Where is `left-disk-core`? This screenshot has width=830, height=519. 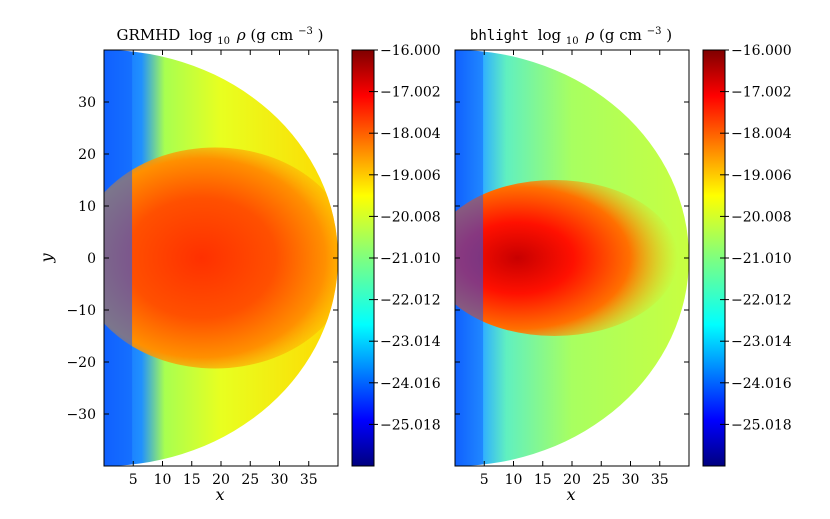
left-disk-core is located at coordinates (221, 258).